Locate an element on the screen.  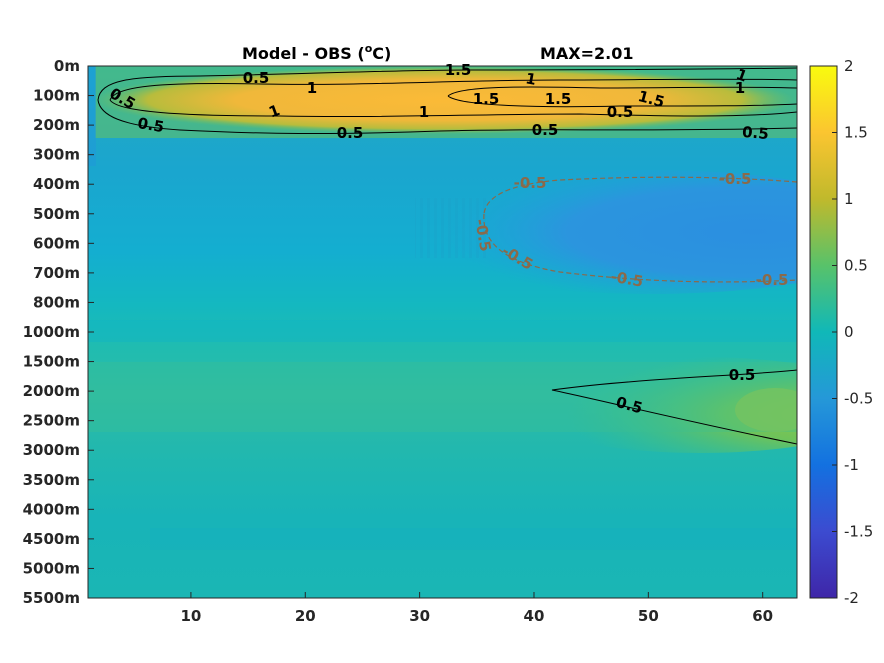
y-tick-label: 2500m is located at coordinates (51, 421).